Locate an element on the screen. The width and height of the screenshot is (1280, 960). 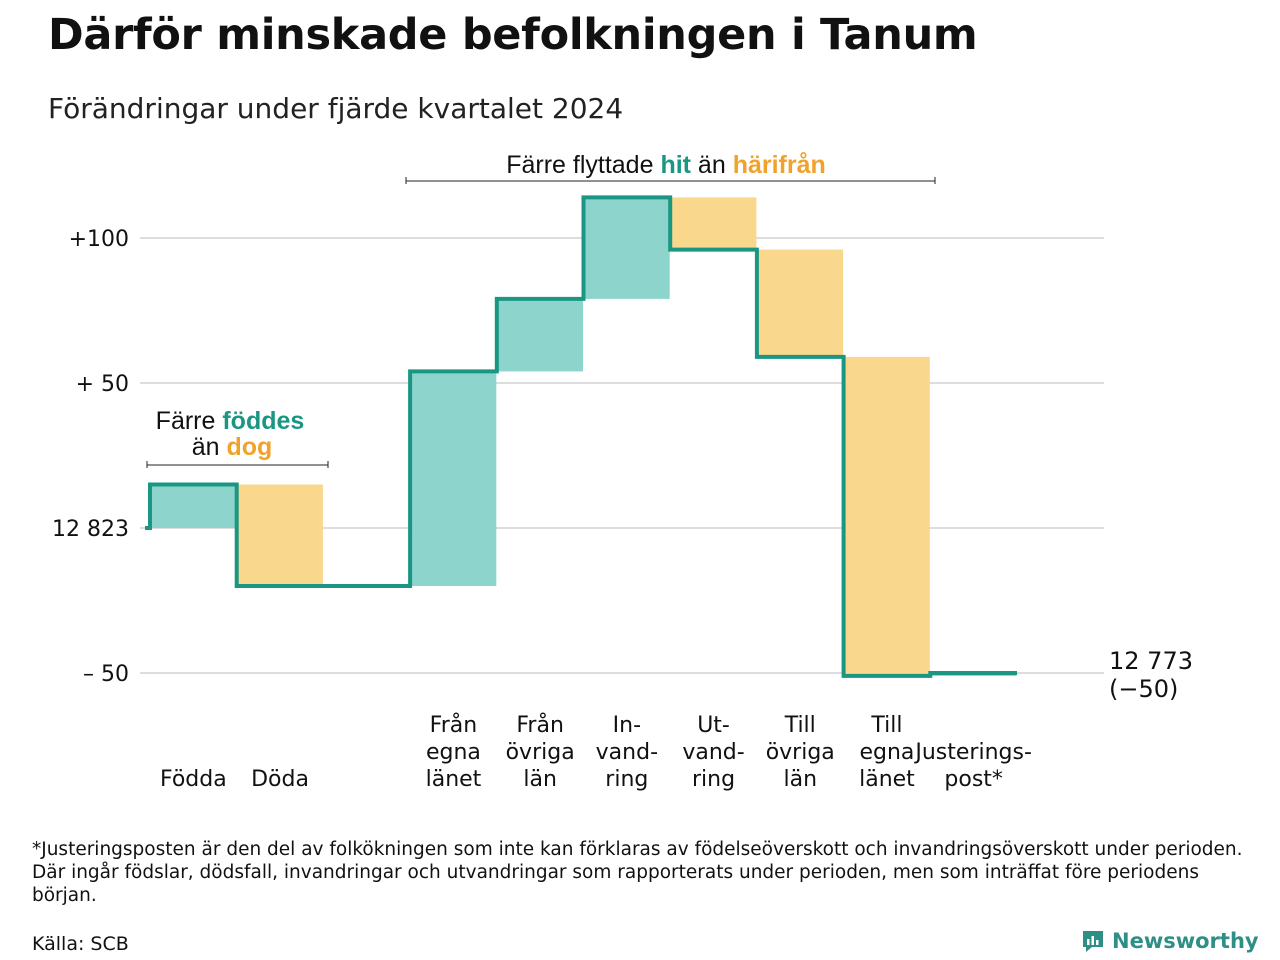
category-label: Födda is located at coordinates (193, 779).